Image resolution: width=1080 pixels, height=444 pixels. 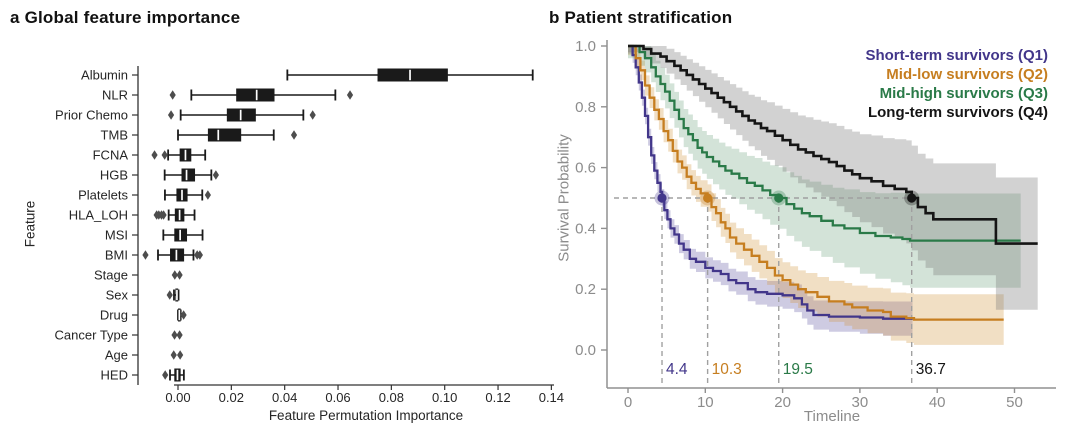 I want to click on panel-a-x-tick-label: 0.08, so click(x=391, y=397).